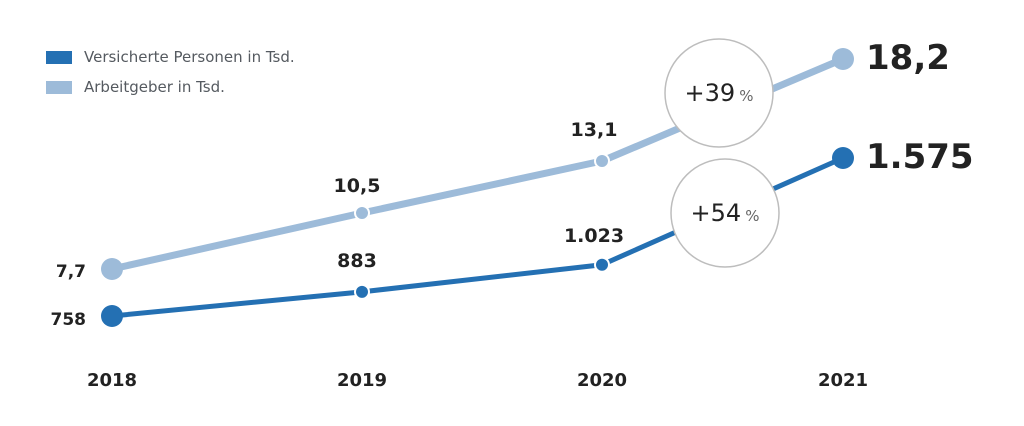 Image resolution: width=1024 pixels, height=426 pixels. What do you see at coordinates (594, 130) in the screenshot?
I see `data-label-arbeitgeber-2020: 13,1` at bounding box center [594, 130].